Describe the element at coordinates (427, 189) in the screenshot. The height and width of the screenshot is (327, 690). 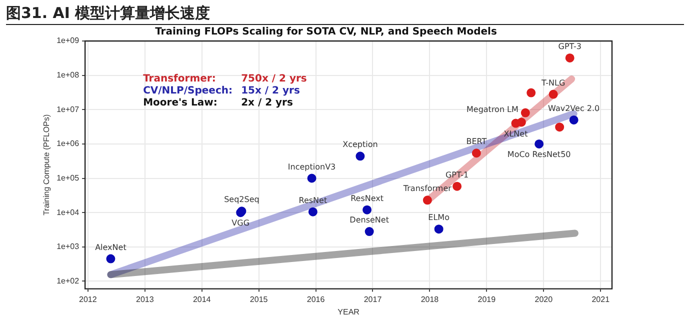
I see `annotation: Transformer` at that location.